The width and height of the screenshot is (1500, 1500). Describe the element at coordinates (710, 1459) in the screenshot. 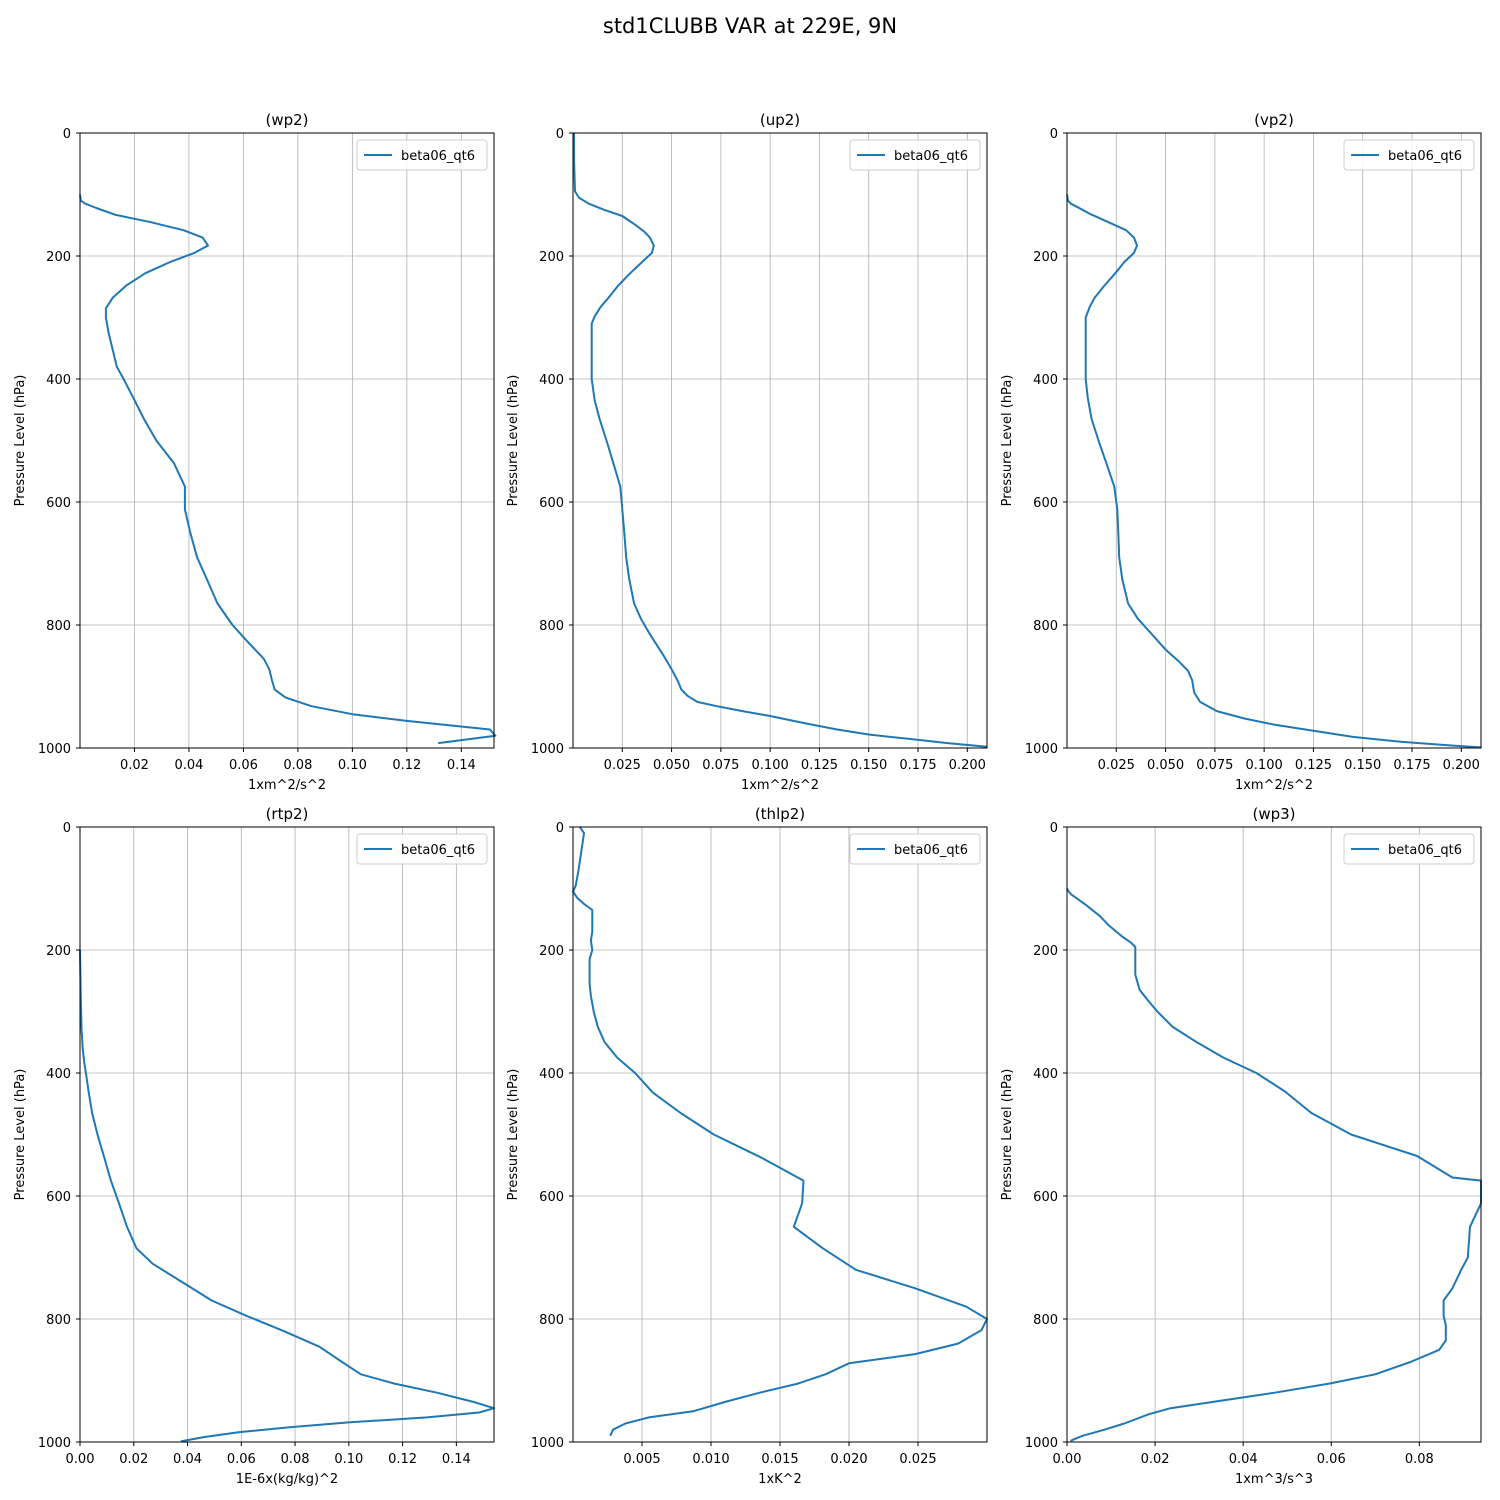

I see `x-tick-label: 0.010` at that location.